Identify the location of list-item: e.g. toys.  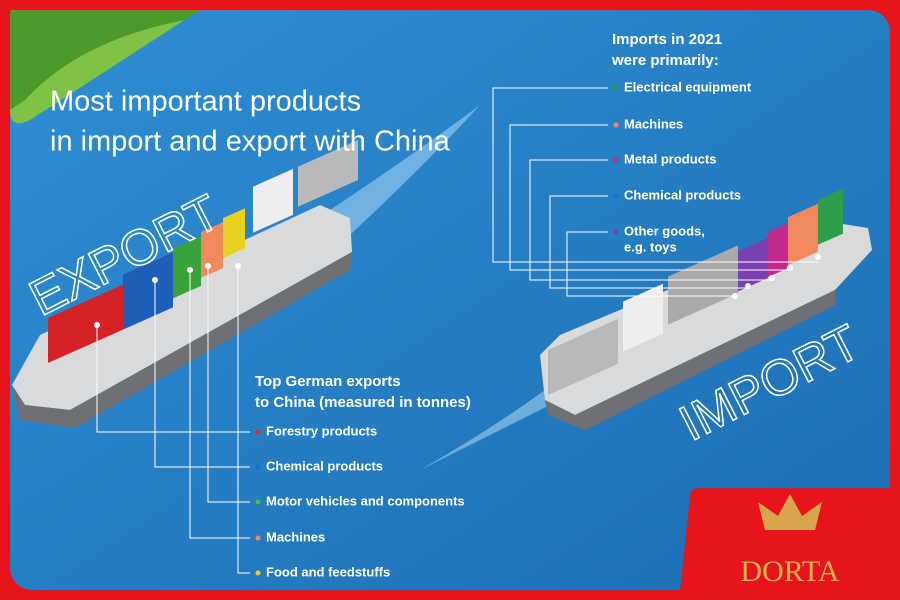
(650, 246).